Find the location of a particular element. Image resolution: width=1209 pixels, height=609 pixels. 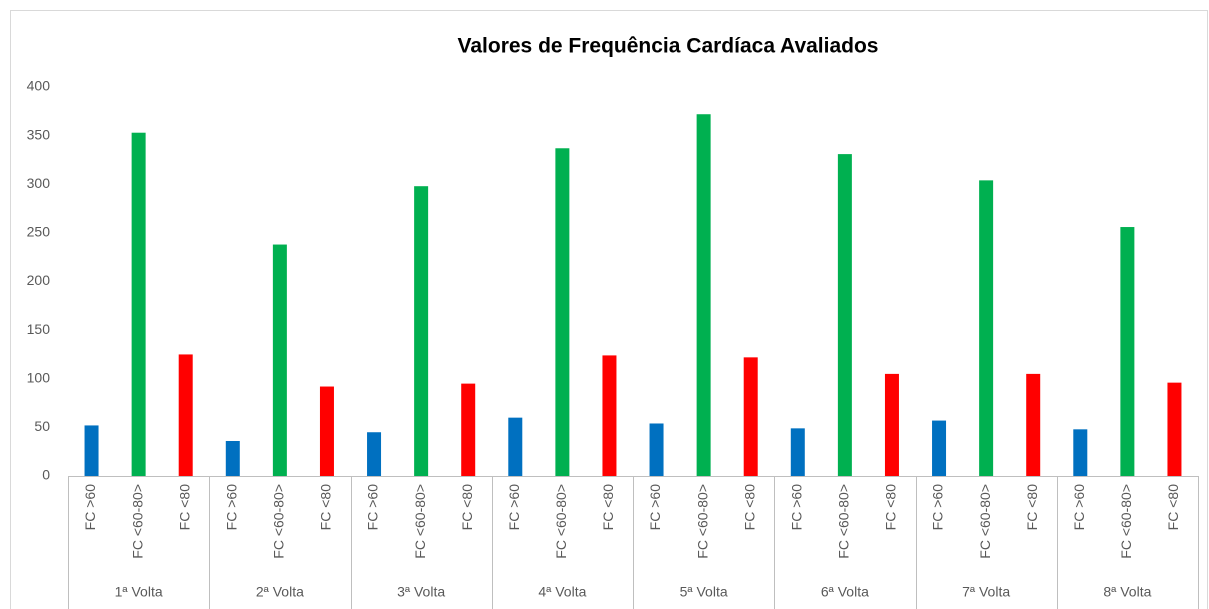

y-tick-label: 350 is located at coordinates (39, 134).